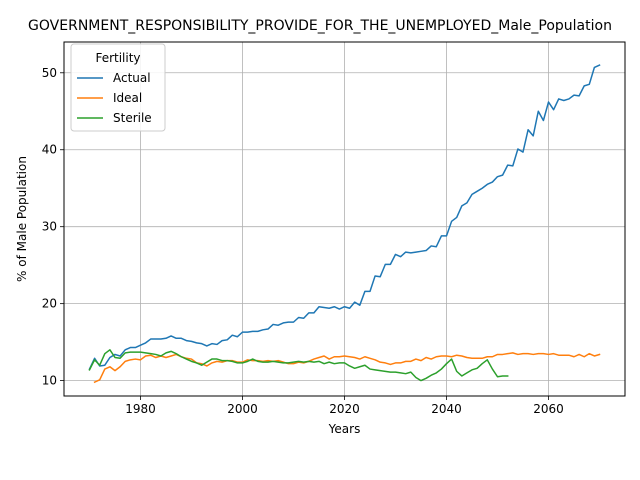  What do you see at coordinates (446, 409) in the screenshot?
I see `x-tick-label: 2040` at bounding box center [446, 409].